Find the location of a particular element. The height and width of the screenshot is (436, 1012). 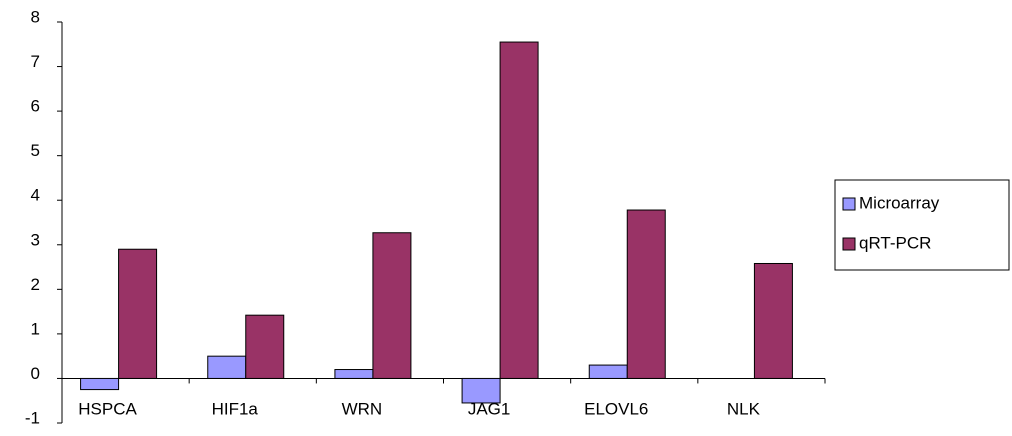

x-tick-label: NLK is located at coordinates (744, 408).